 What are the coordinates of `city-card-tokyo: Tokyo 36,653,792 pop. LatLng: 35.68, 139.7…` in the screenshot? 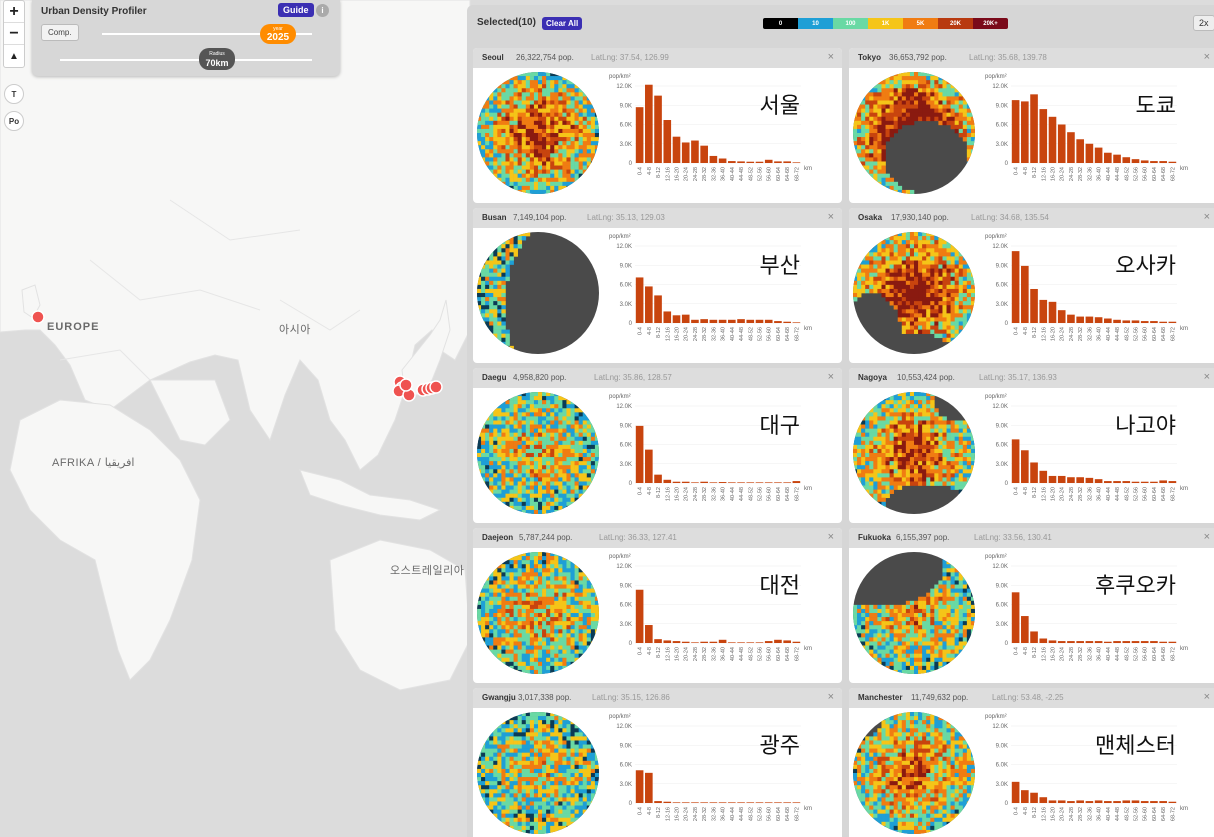 It's located at (1031, 125).